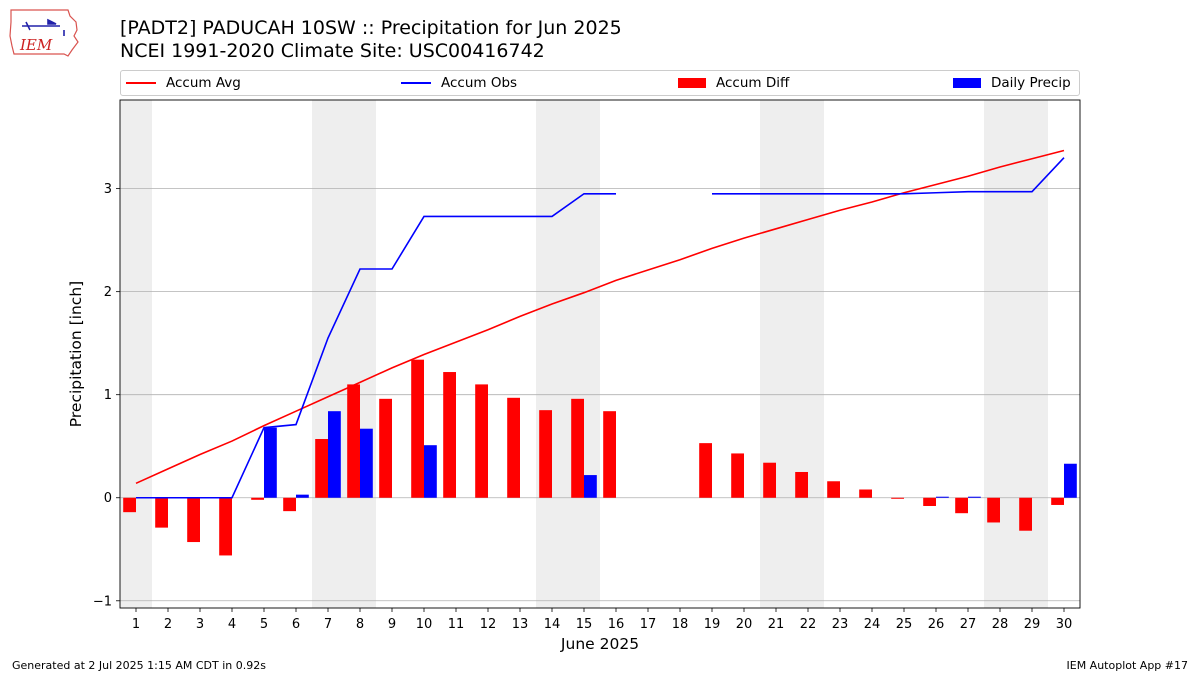 This screenshot has width=1200, height=675. I want to click on x-tick-label: 6, so click(296, 624).